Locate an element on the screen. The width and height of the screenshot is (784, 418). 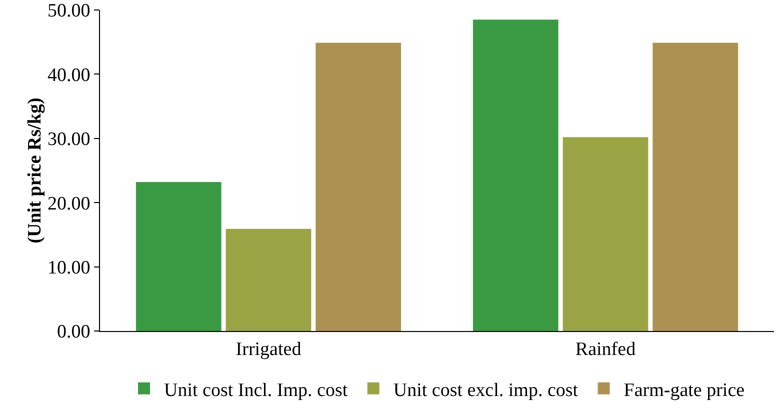
y-tick-label: 20.00 is located at coordinates (68, 203).